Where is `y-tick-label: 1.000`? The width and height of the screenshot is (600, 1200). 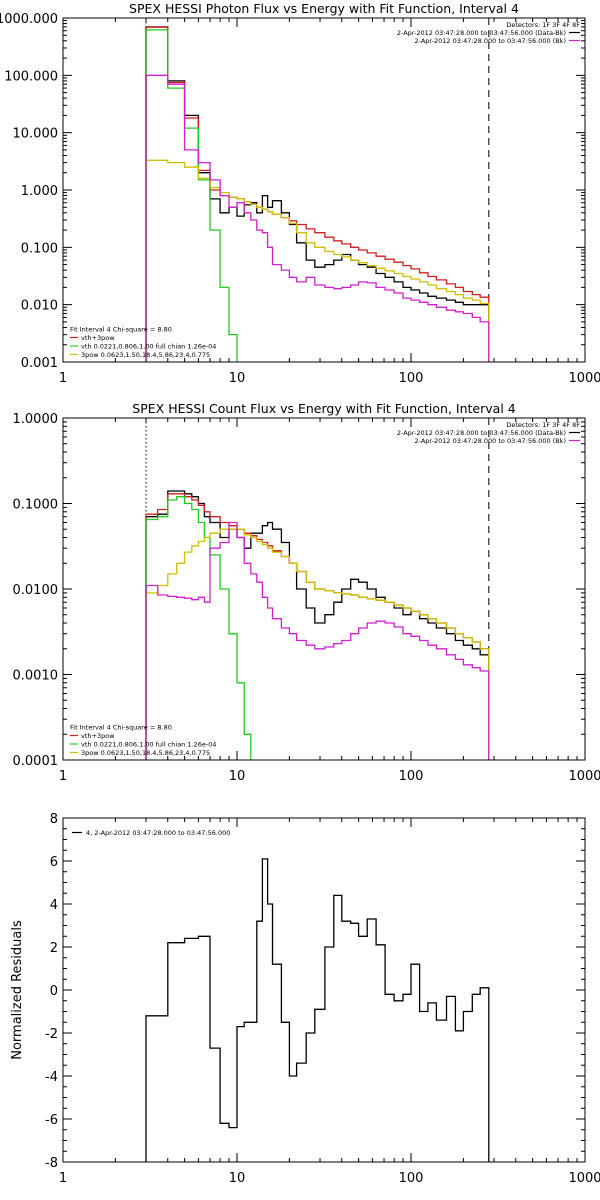
y-tick-label: 1.000 is located at coordinates (39, 191).